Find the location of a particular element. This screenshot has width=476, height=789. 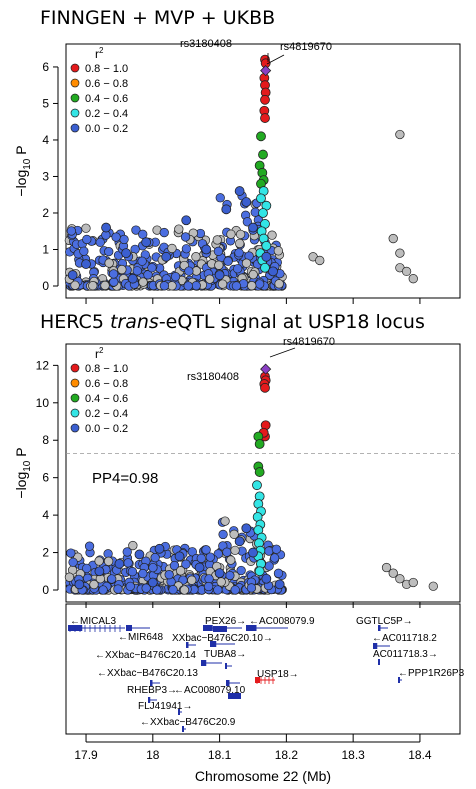

gene-label: ←MICAL3 is located at coordinates (93, 621).